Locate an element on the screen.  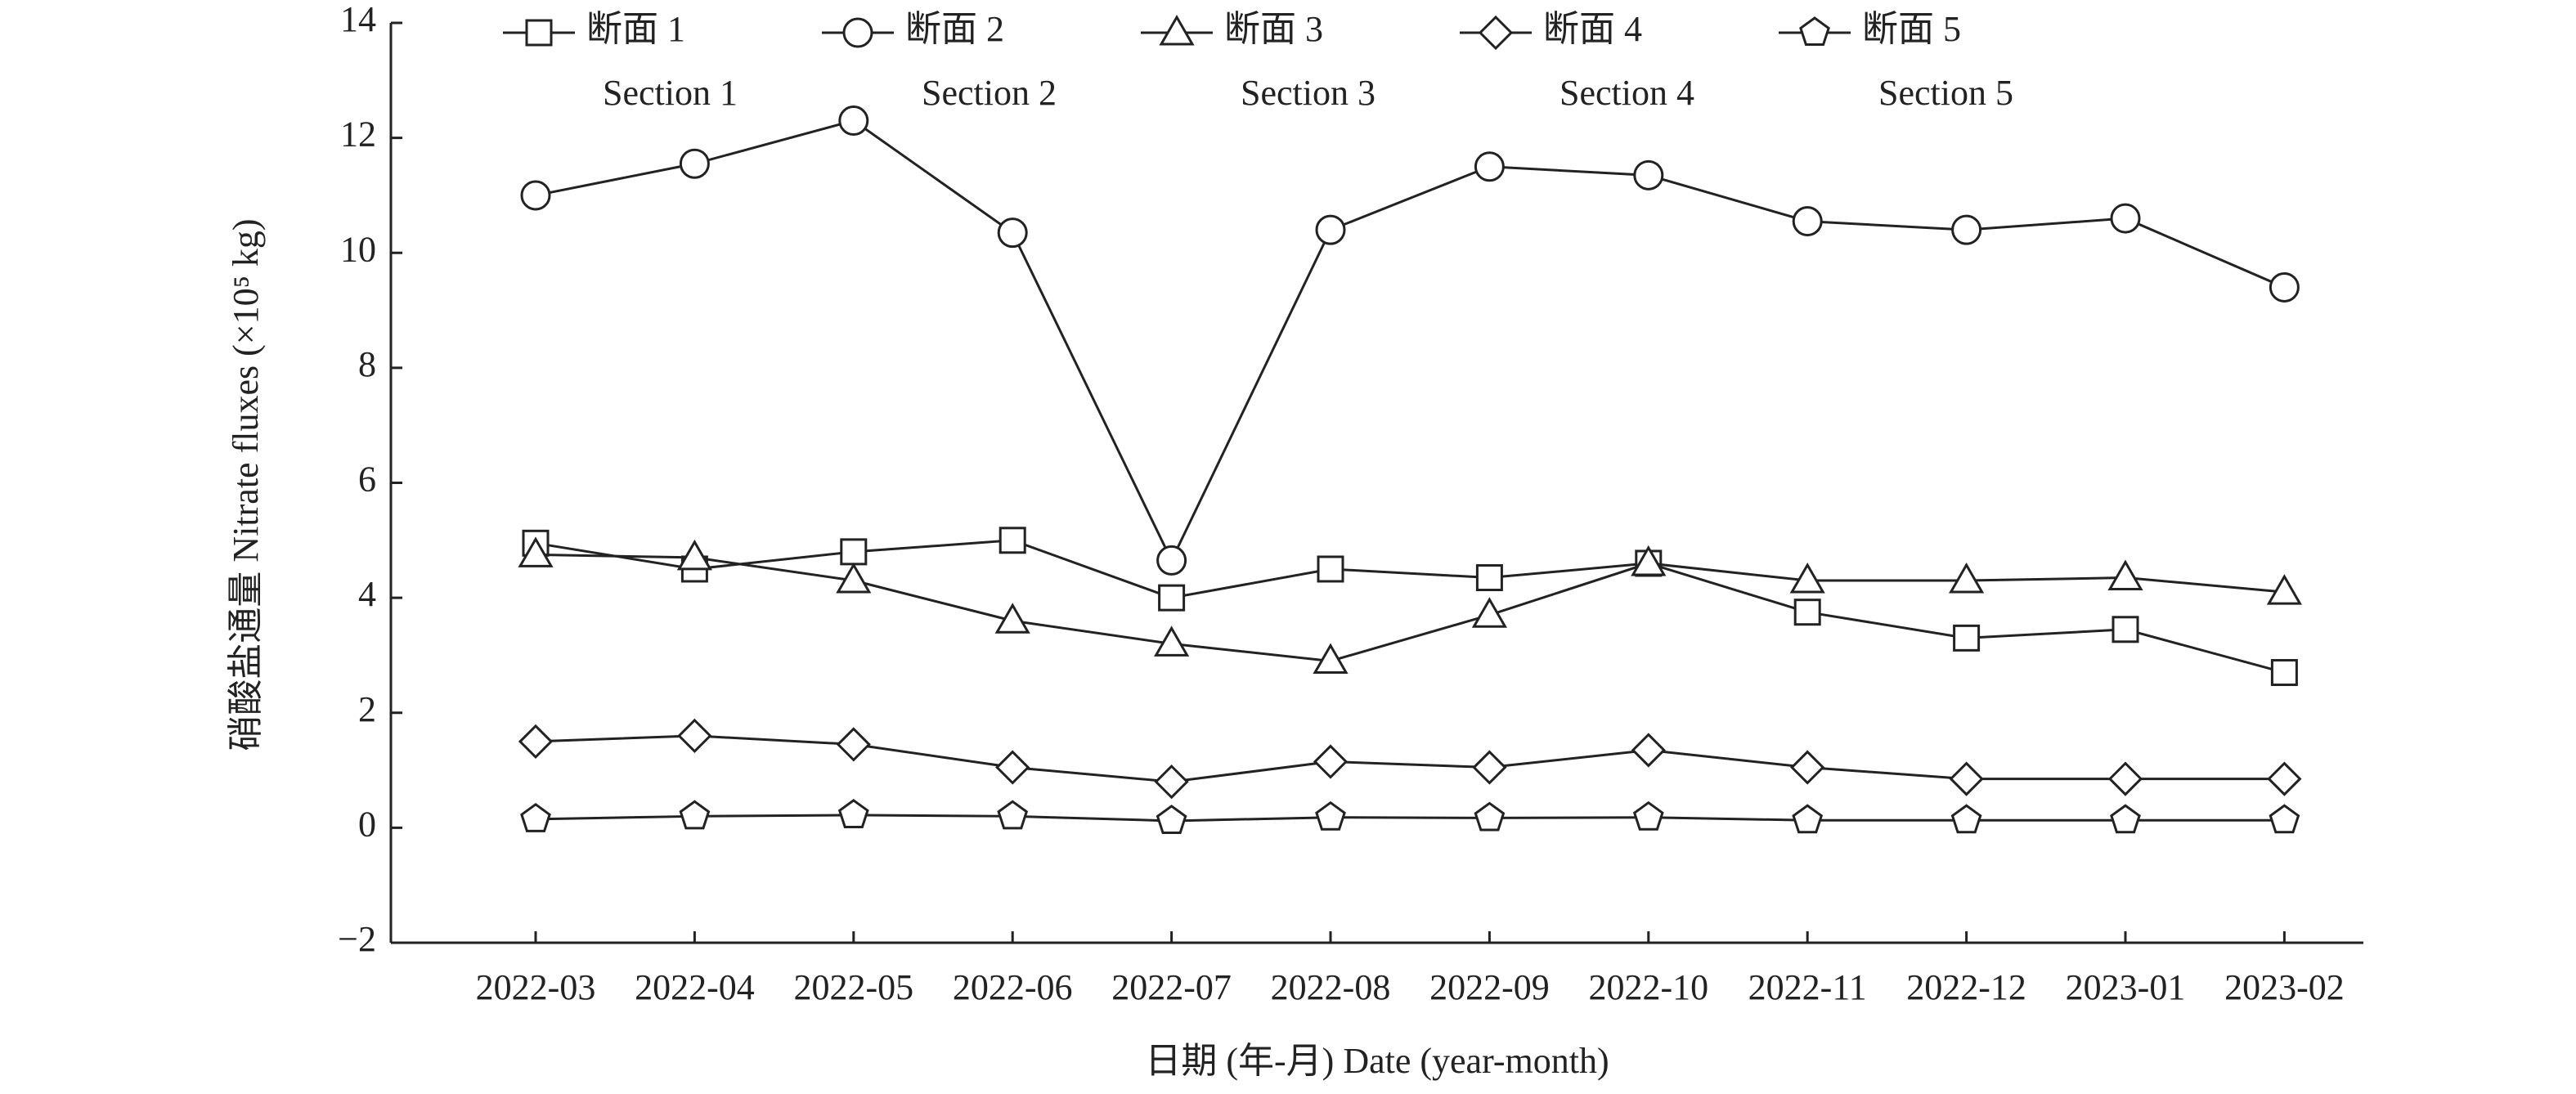
legend-label-en: Section 3 is located at coordinates (1309, 93).